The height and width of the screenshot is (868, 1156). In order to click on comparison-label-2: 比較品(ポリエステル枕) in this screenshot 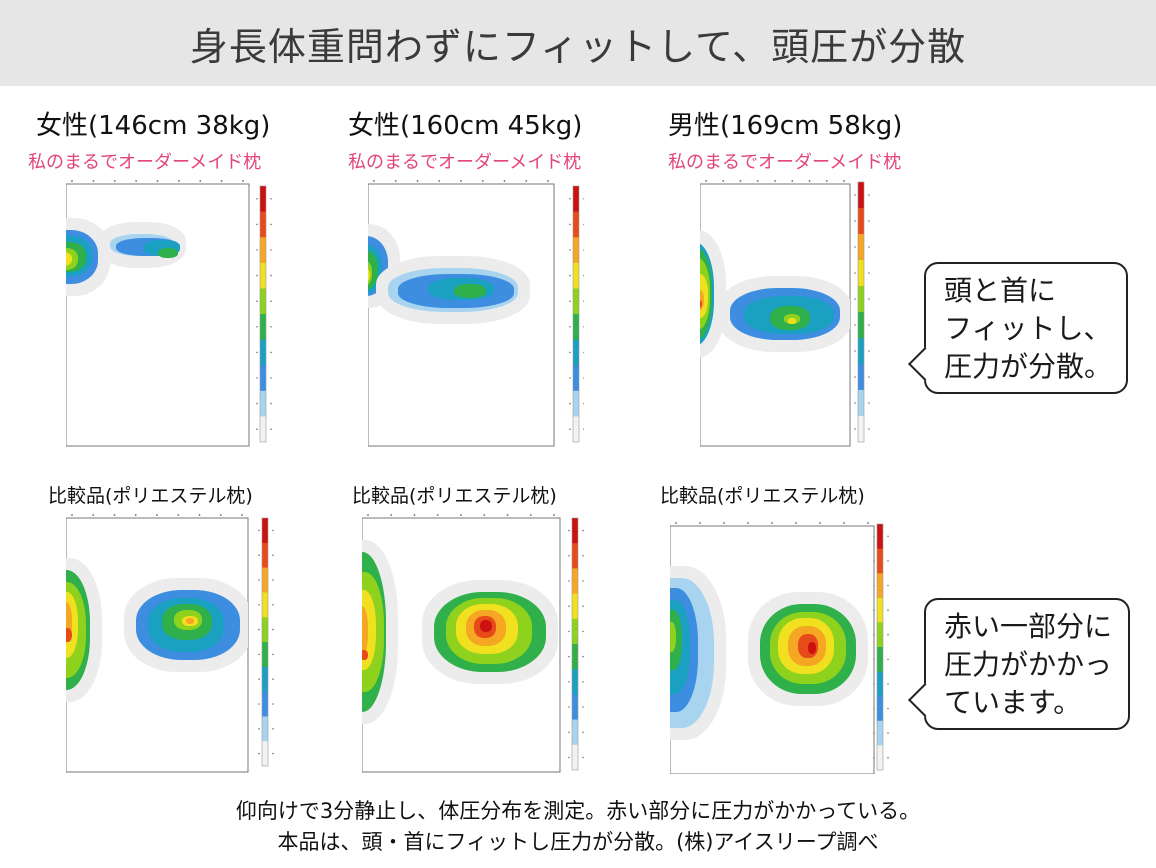, I will do `click(454, 496)`.